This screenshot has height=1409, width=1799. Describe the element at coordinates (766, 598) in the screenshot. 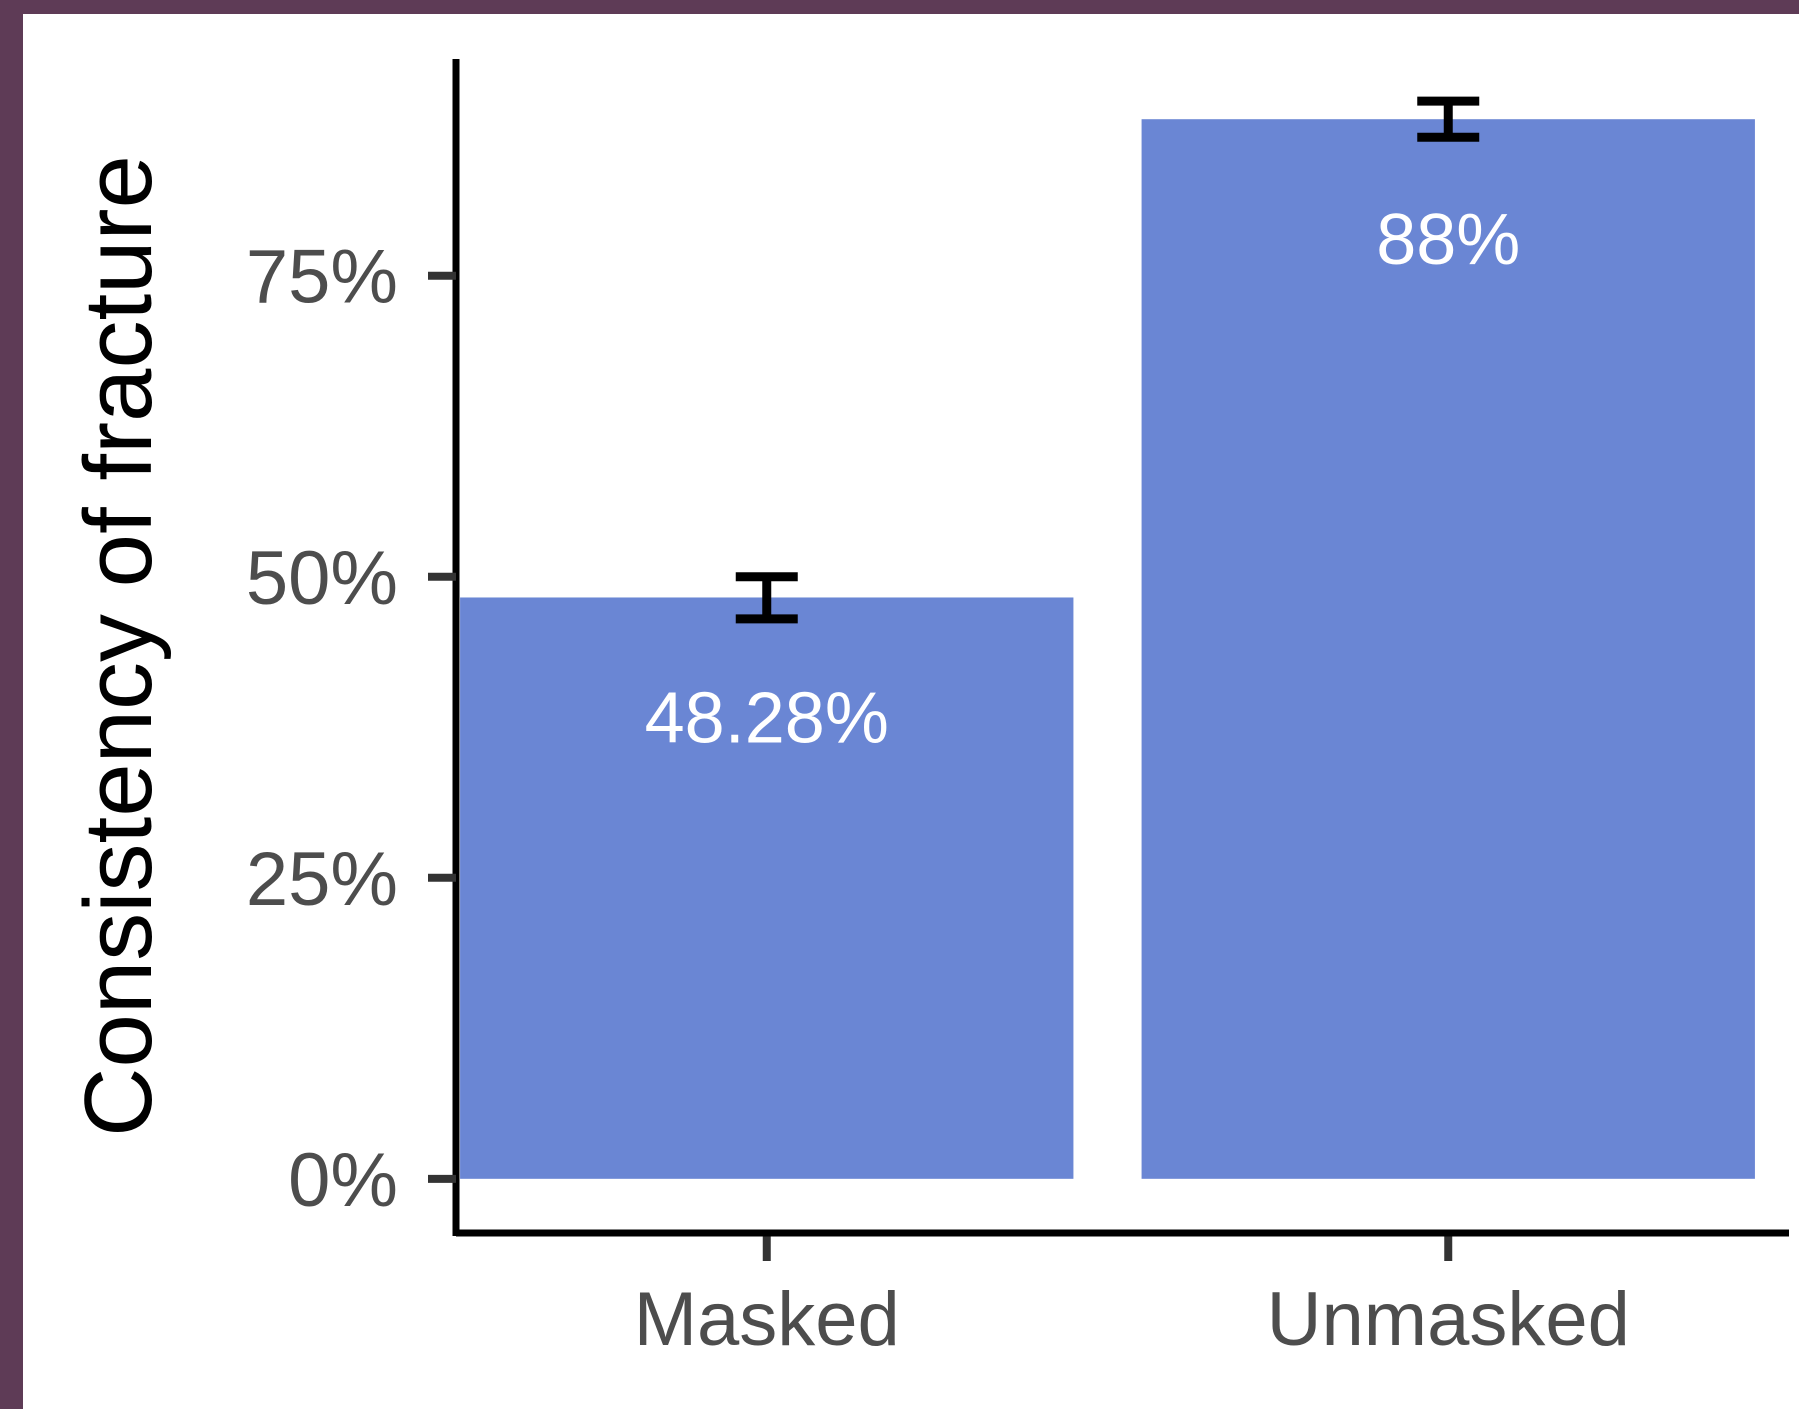

I see `error-bar-masked` at that location.